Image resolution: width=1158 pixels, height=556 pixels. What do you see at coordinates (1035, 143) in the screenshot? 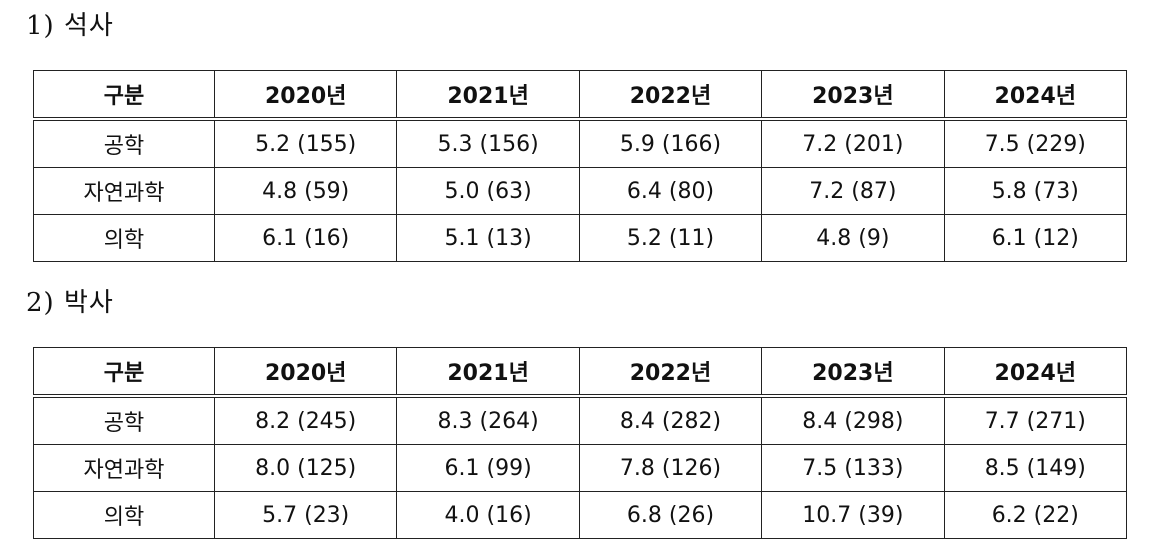
I see `table-cell: 7.5 (229)` at bounding box center [1035, 143].